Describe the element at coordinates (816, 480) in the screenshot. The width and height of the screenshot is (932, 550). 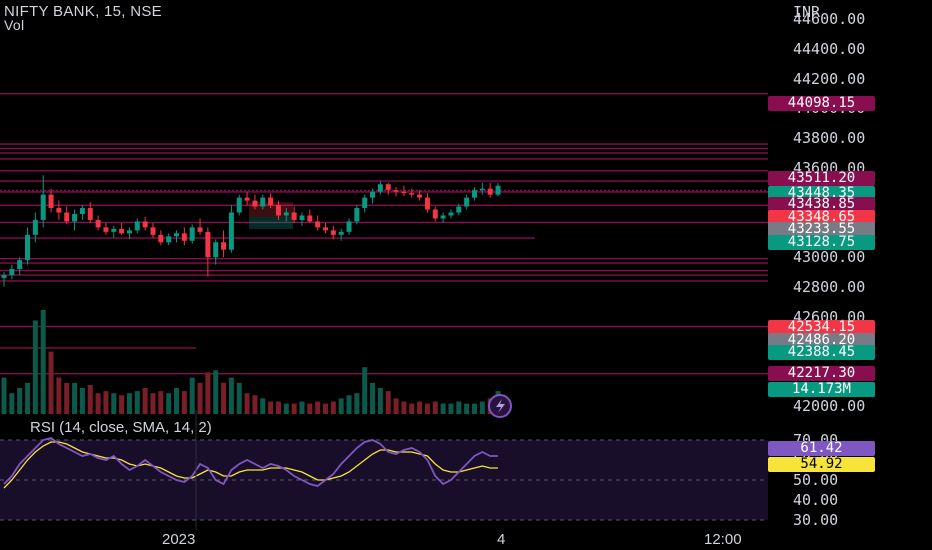
I see `rsi-axis-tick: 50.00` at that location.